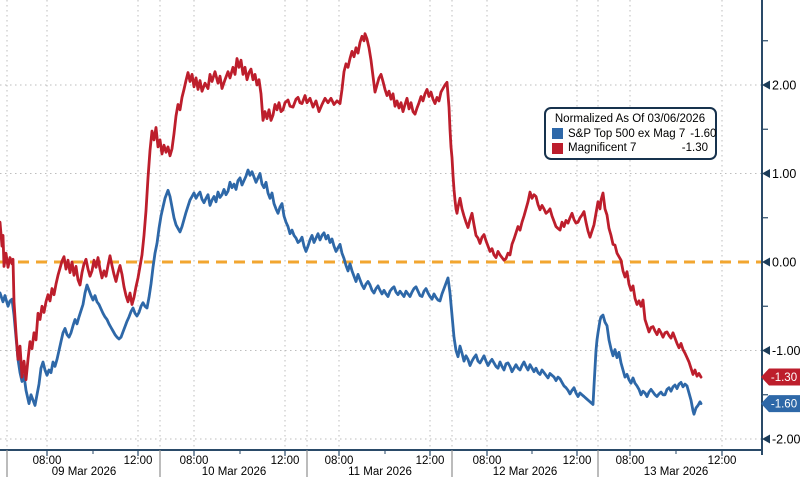 This screenshot has width=800, height=482. What do you see at coordinates (784, 174) in the screenshot?
I see `y-tick-label: 1.00` at bounding box center [784, 174].